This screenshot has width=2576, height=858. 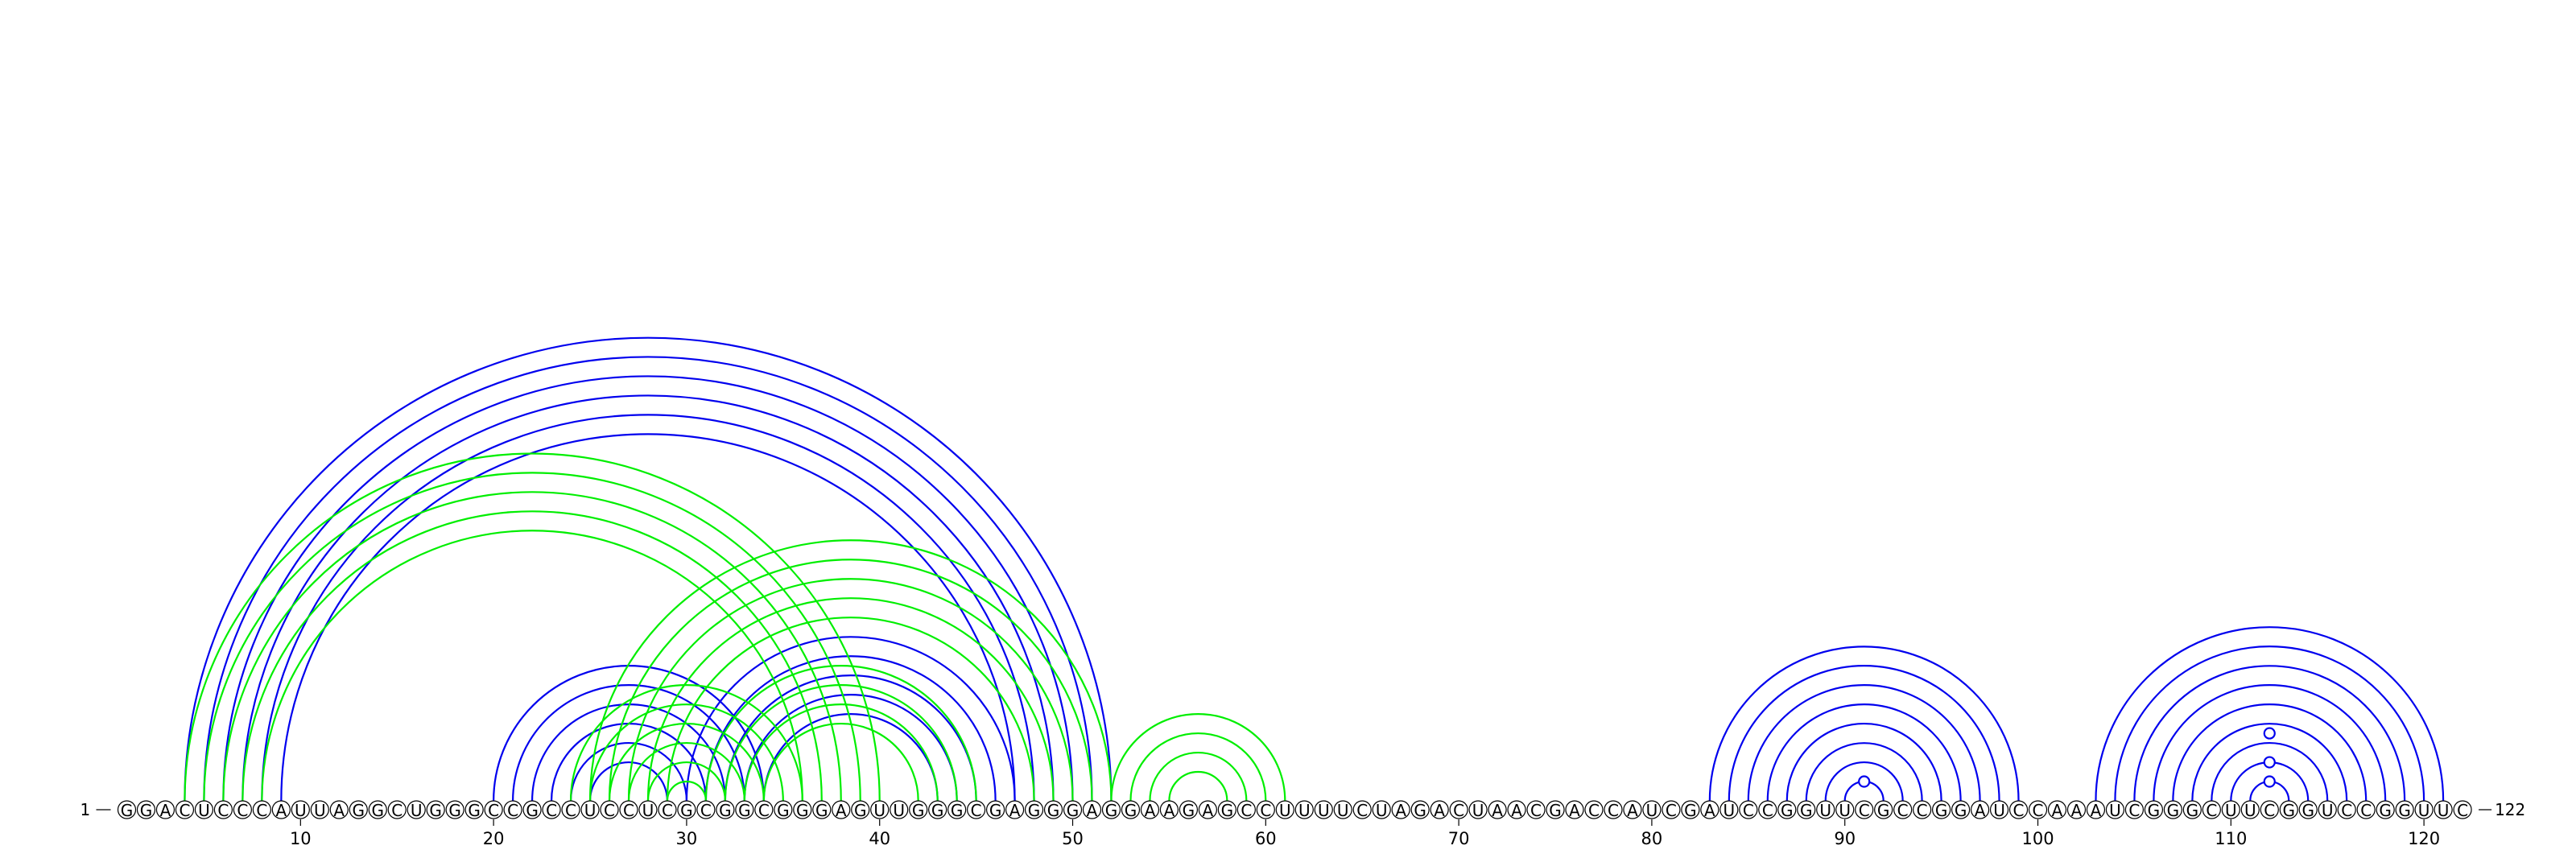 What do you see at coordinates (1362, 810) in the screenshot?
I see `nucleotide-65: C` at bounding box center [1362, 810].